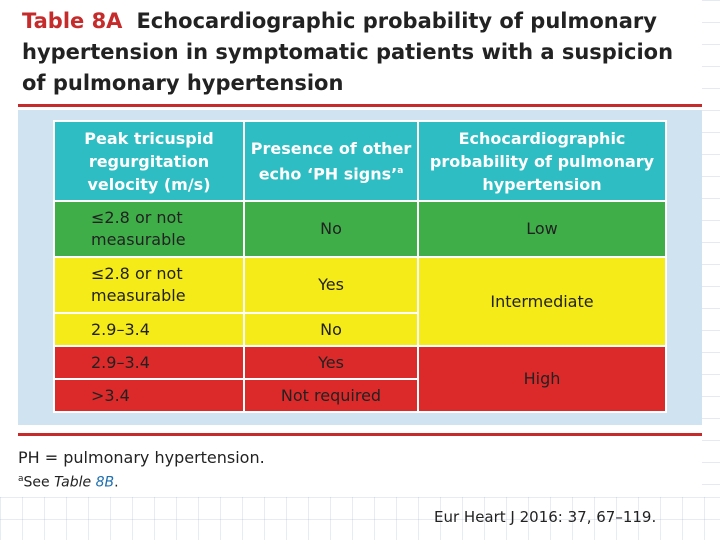 The image size is (720, 540). Describe the element at coordinates (360, 105) in the screenshot. I see `top-divider` at that location.